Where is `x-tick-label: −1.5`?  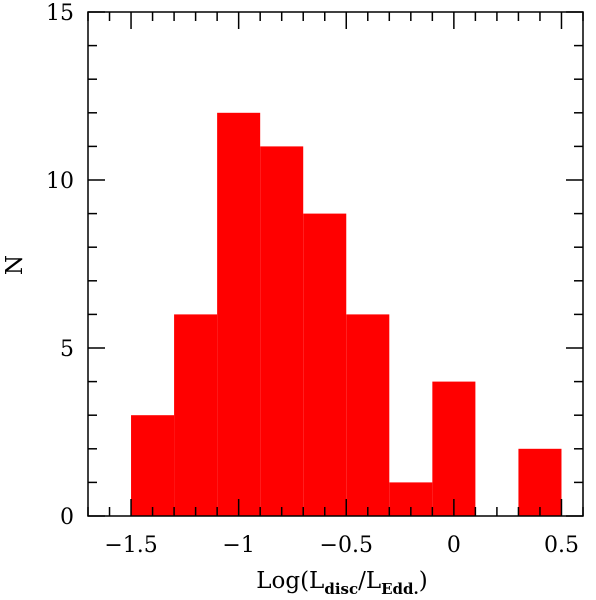
x-tick-label: −1.5 is located at coordinates (130, 545).